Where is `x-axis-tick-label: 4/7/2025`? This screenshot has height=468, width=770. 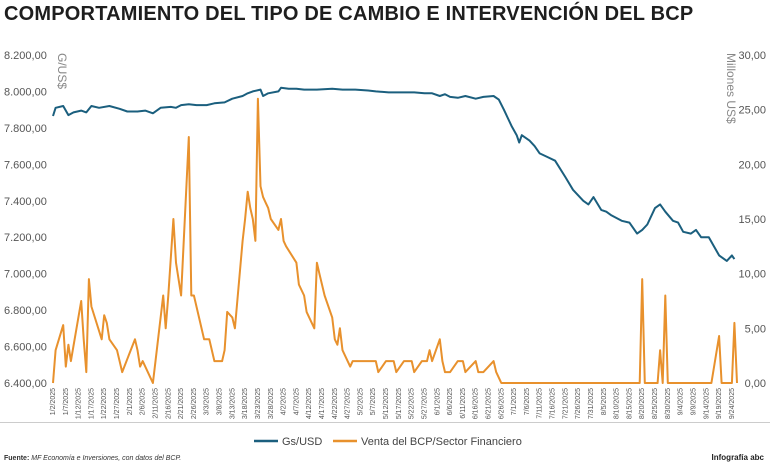 x-axis-tick-label: 4/7/2025 is located at coordinates (296, 401).